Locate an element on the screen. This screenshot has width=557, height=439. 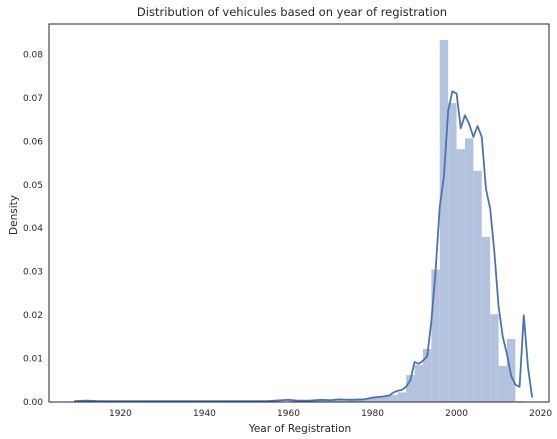
y-tick-label: 0.07 is located at coordinates (33, 99).